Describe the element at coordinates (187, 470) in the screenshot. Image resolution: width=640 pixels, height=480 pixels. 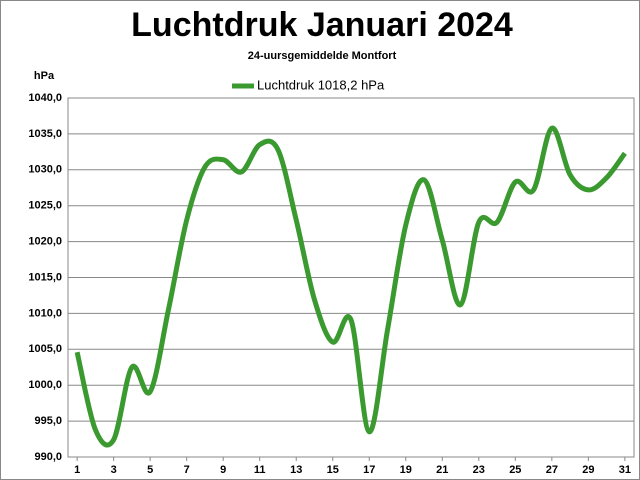
I see `x-tick-label: 7` at that location.